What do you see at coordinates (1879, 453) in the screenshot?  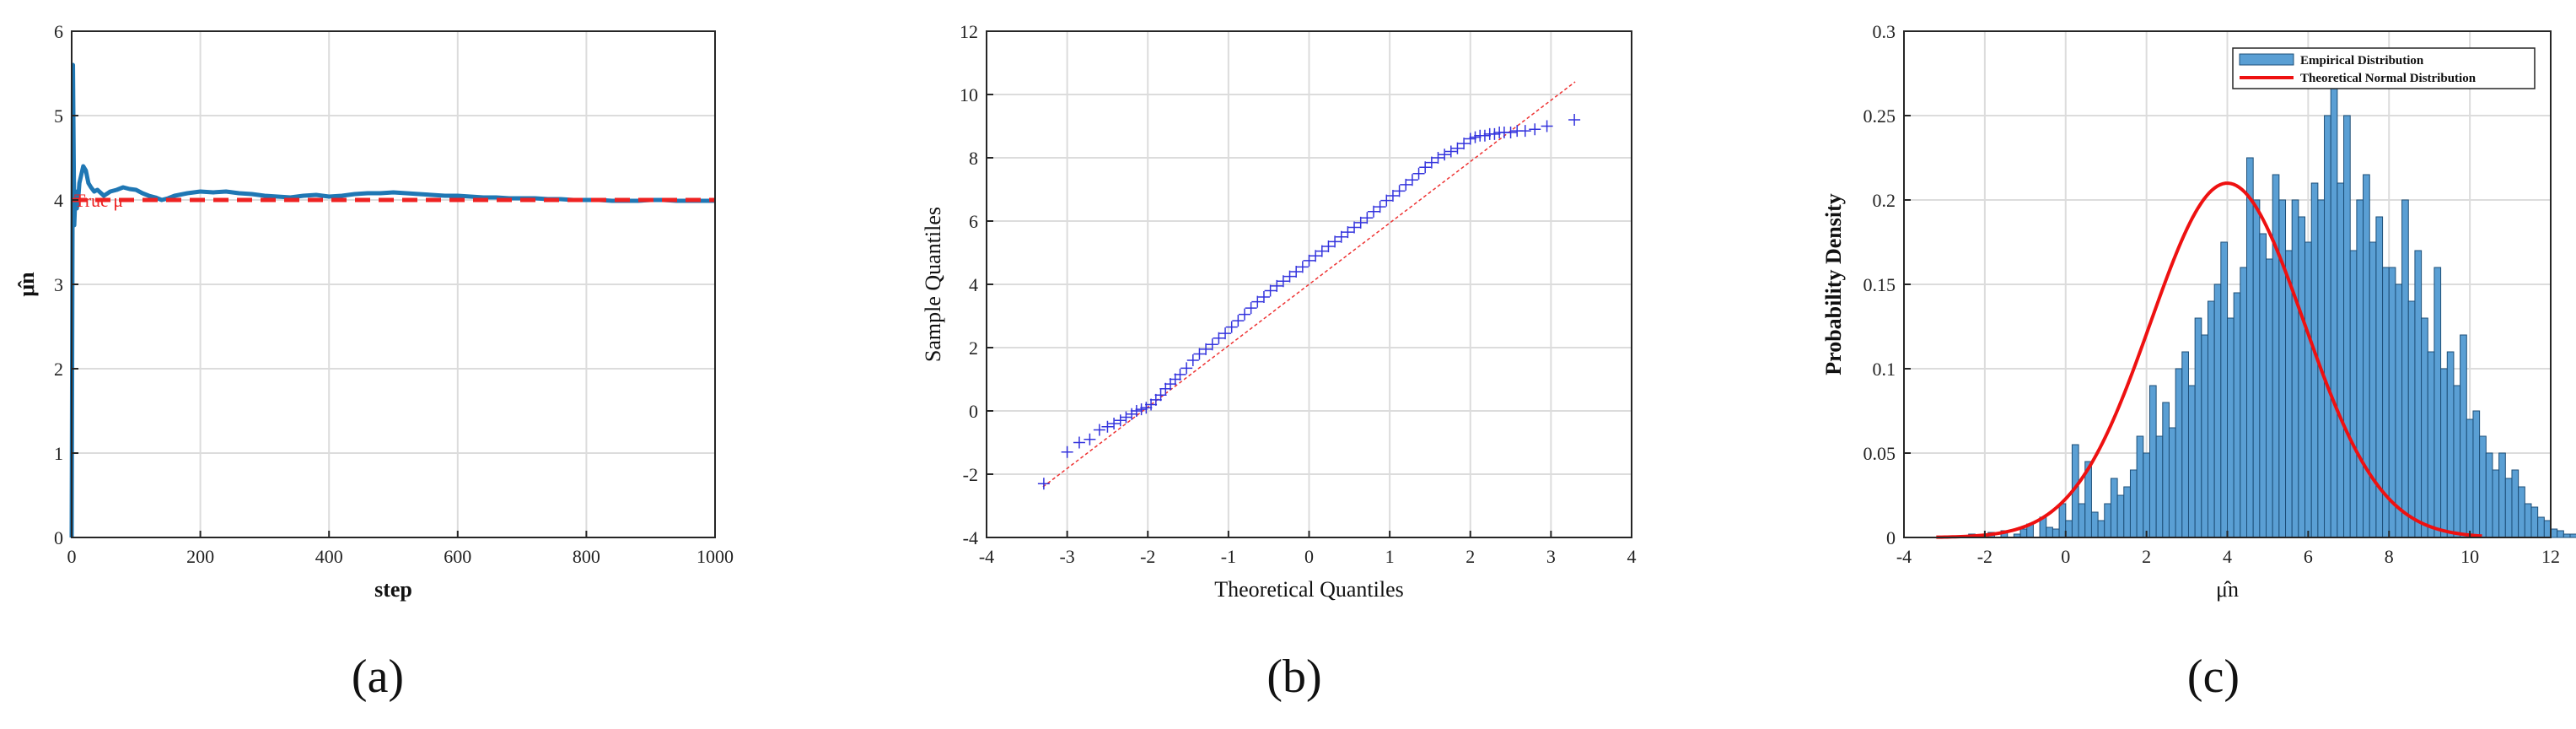 I see `y-tick-label: 0.05` at bounding box center [1879, 453].